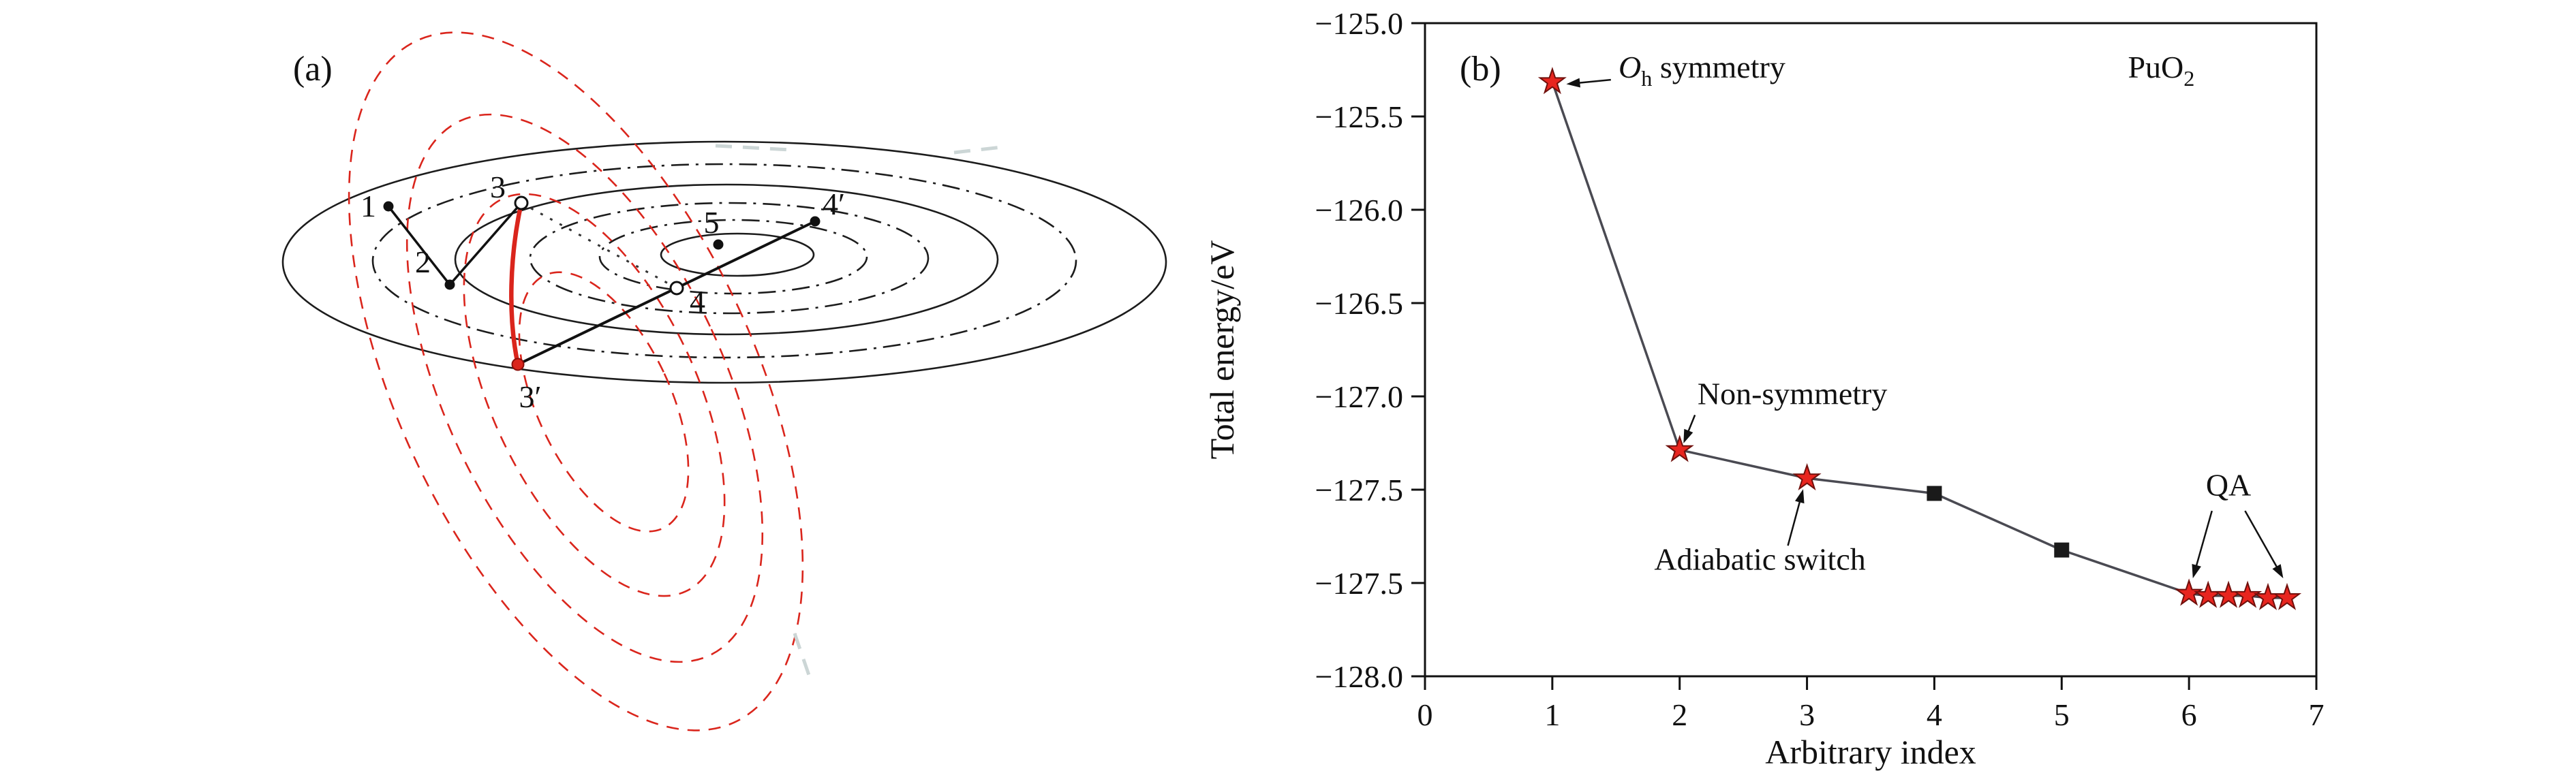  Describe the element at coordinates (737, 255) in the screenshot. I see `black-ellipse-inner` at that location.